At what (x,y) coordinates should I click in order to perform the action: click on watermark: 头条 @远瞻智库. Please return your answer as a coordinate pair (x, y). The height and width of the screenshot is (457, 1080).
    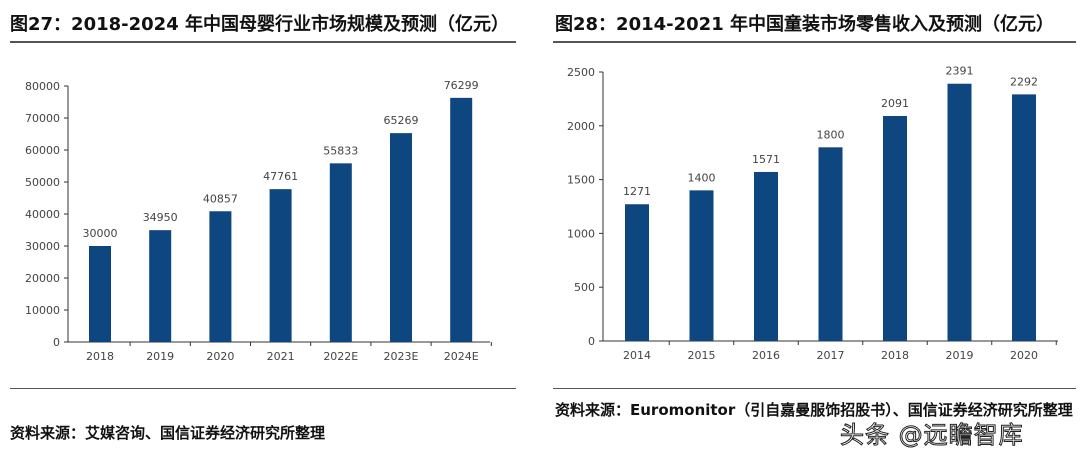
    Looking at the image, I should click on (932, 435).